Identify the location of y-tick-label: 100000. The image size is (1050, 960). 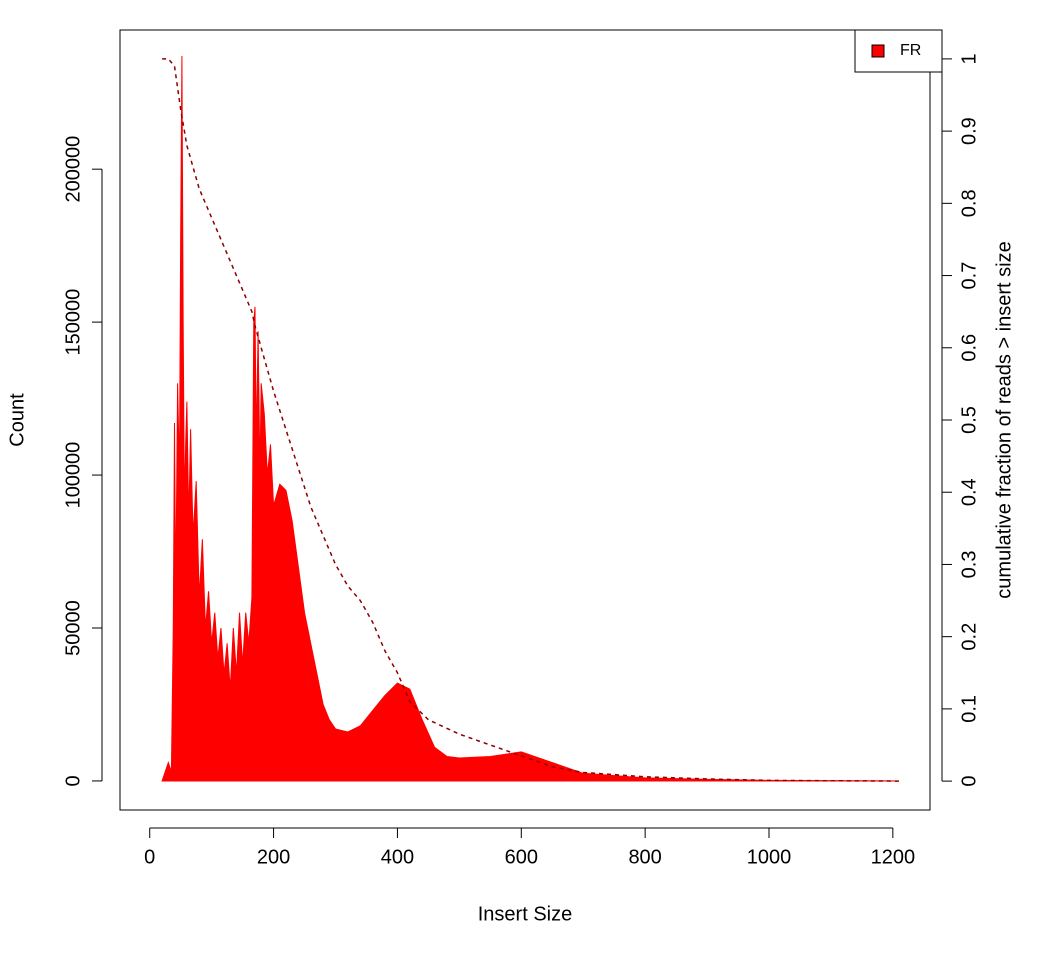
(73, 475).